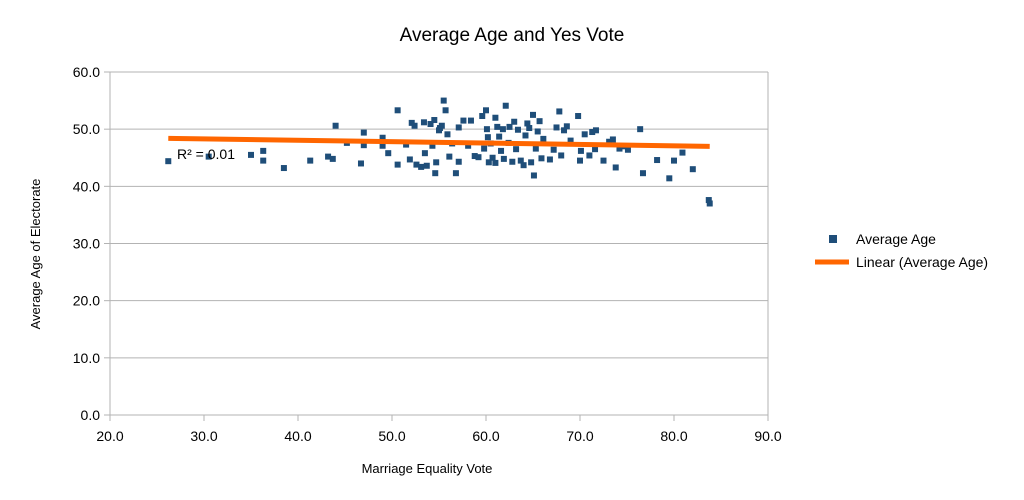  Describe the element at coordinates (109, 436) in the screenshot. I see `x-tick-label: 20.0` at that location.